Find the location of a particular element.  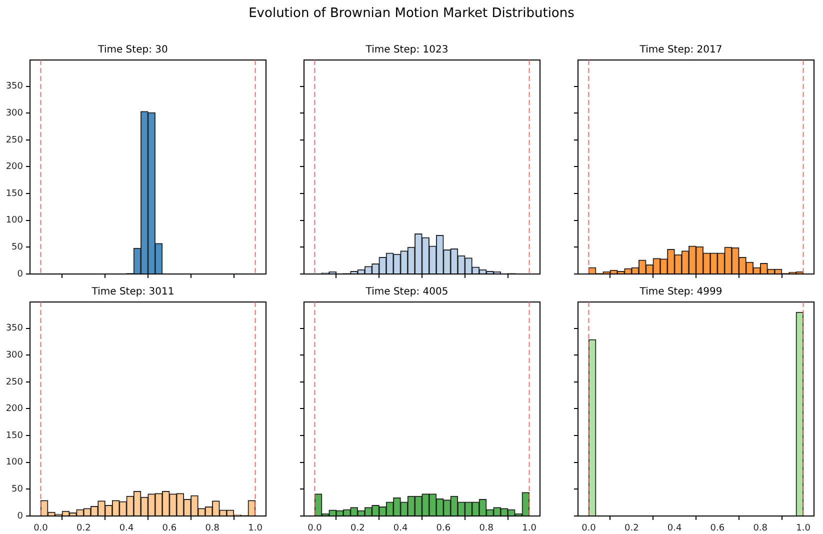

chart-title: Time Step: 3011 is located at coordinates (132, 292).